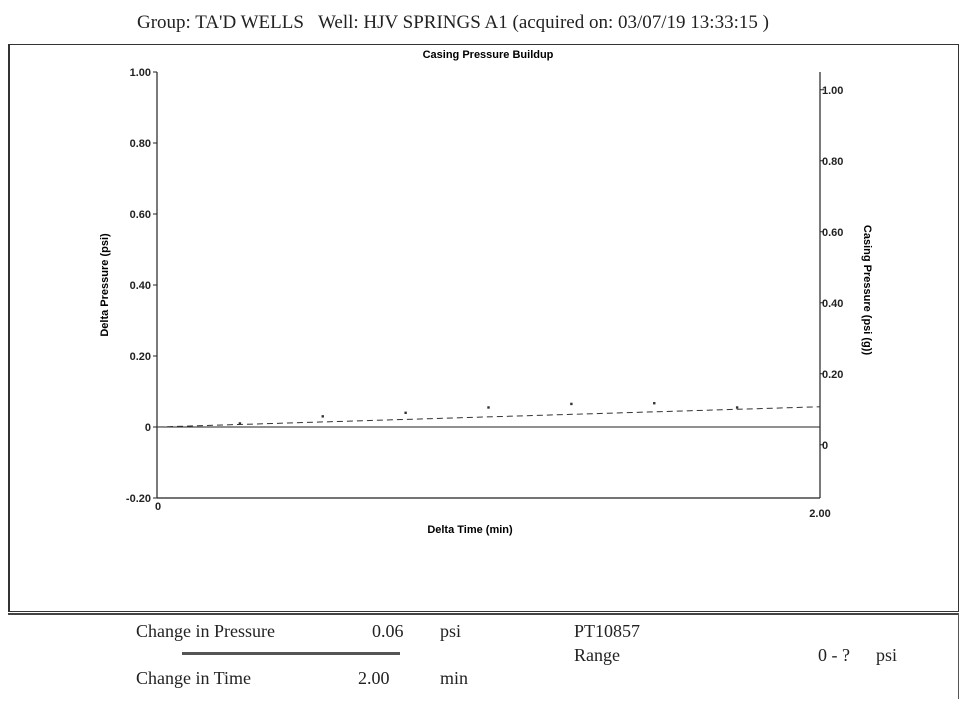 This screenshot has width=967, height=701. Describe the element at coordinates (483, 614) in the screenshot. I see `footer-divider` at that location.